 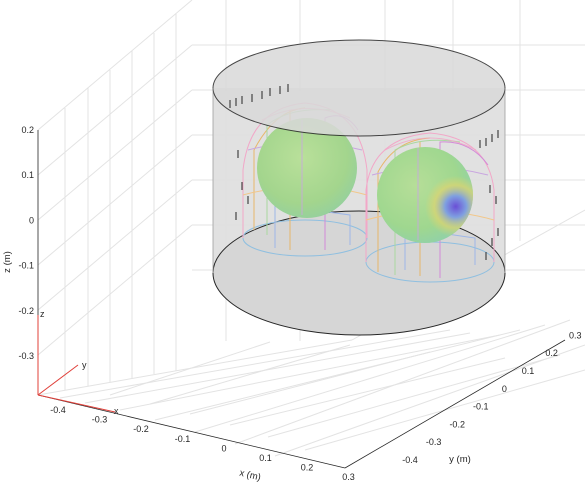 What do you see at coordinates (116, 411) in the screenshot?
I see `triad-label-x: x` at bounding box center [116, 411].